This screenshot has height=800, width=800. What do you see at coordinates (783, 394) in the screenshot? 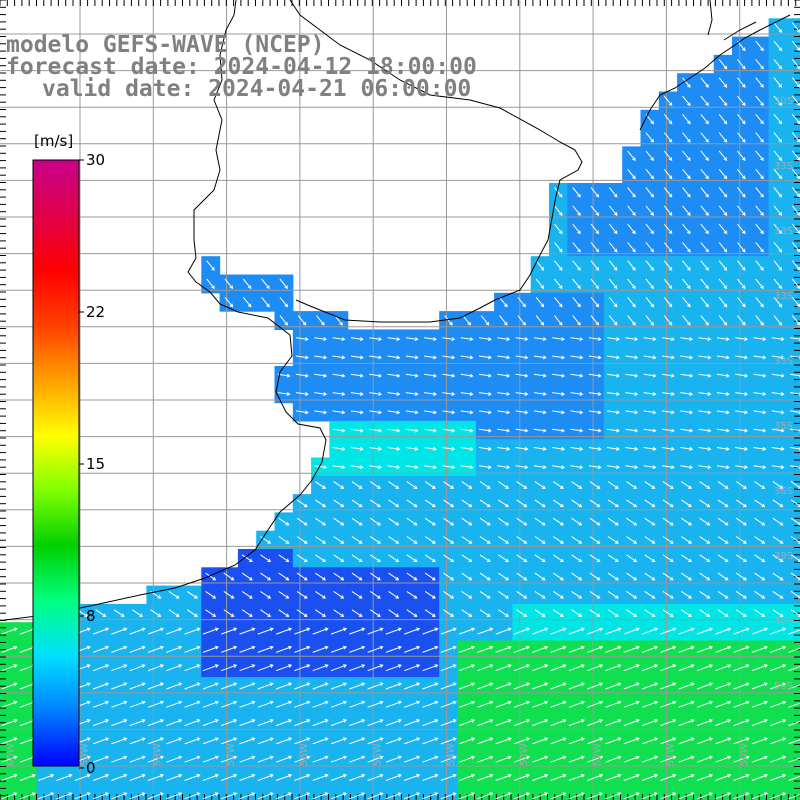
I see `latitude-labels: 30S 33S 33S 33S 33S 35S 36S 39S 40S 50S` at bounding box center [783, 394].